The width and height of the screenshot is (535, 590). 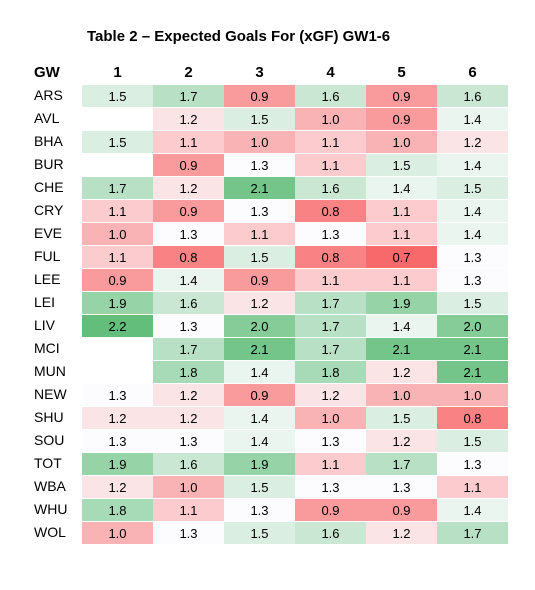 I want to click on table-row-whu: WHU 1.8 1.1 1.3 0.9 0.9 1.4, so click(x=268, y=509).